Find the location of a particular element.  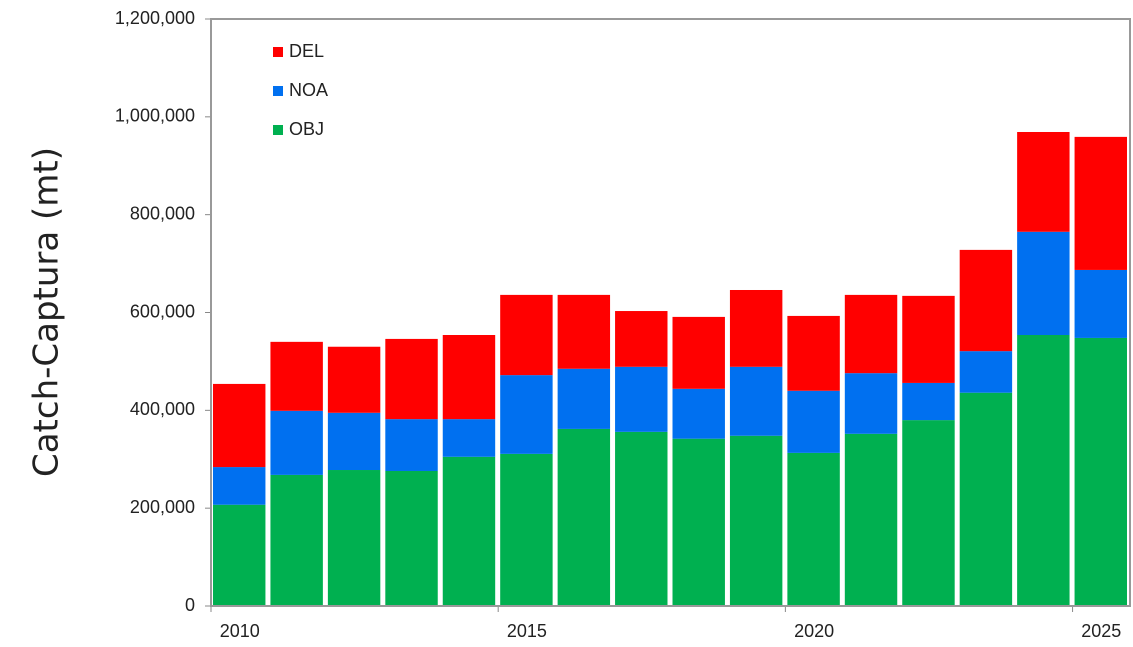

y-tick-label: 800,000 is located at coordinates (162, 213).